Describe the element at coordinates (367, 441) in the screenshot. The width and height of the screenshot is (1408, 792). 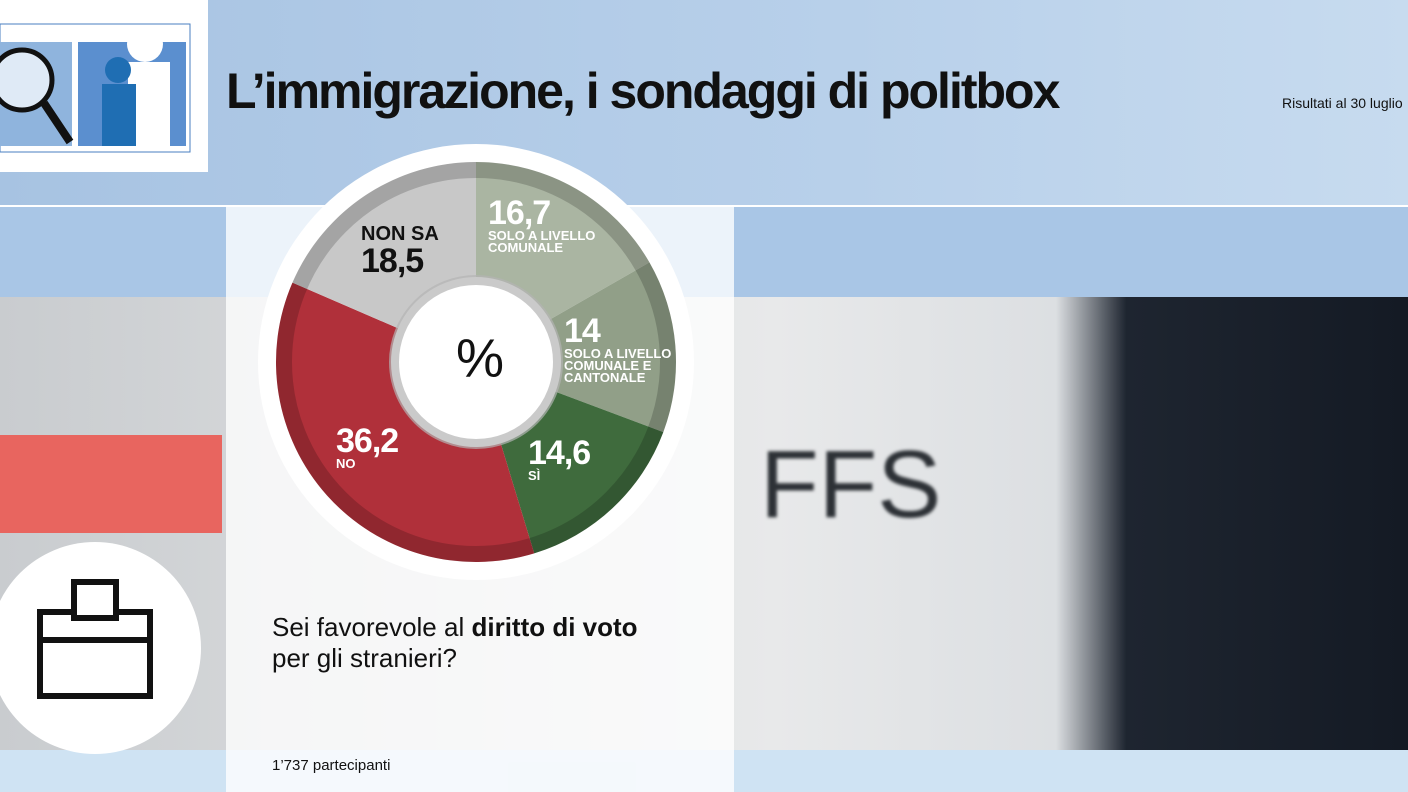
I see `value-label: 36,2` at that location.